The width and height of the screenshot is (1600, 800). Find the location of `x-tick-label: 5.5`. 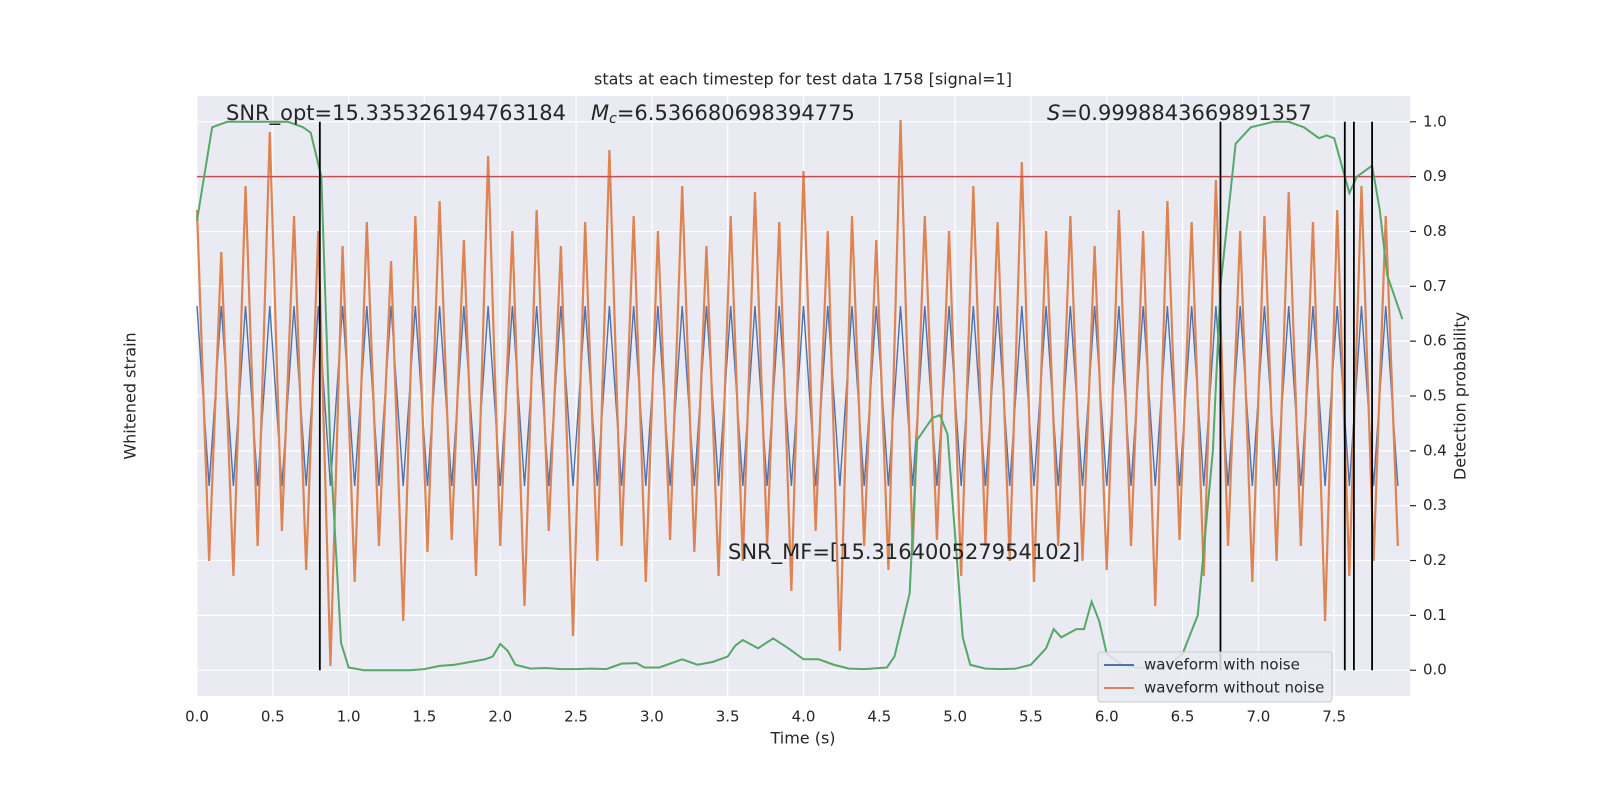

x-tick-label: 5.5 is located at coordinates (1031, 717).